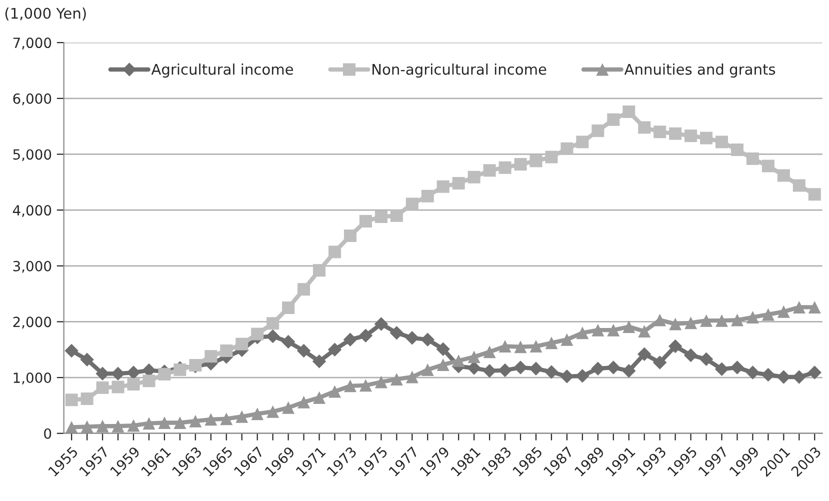 Image resolution: width=829 pixels, height=501 pixels. What do you see at coordinates (33, 378) in the screenshot?
I see `y-tick-label: 1,000` at bounding box center [33, 378].